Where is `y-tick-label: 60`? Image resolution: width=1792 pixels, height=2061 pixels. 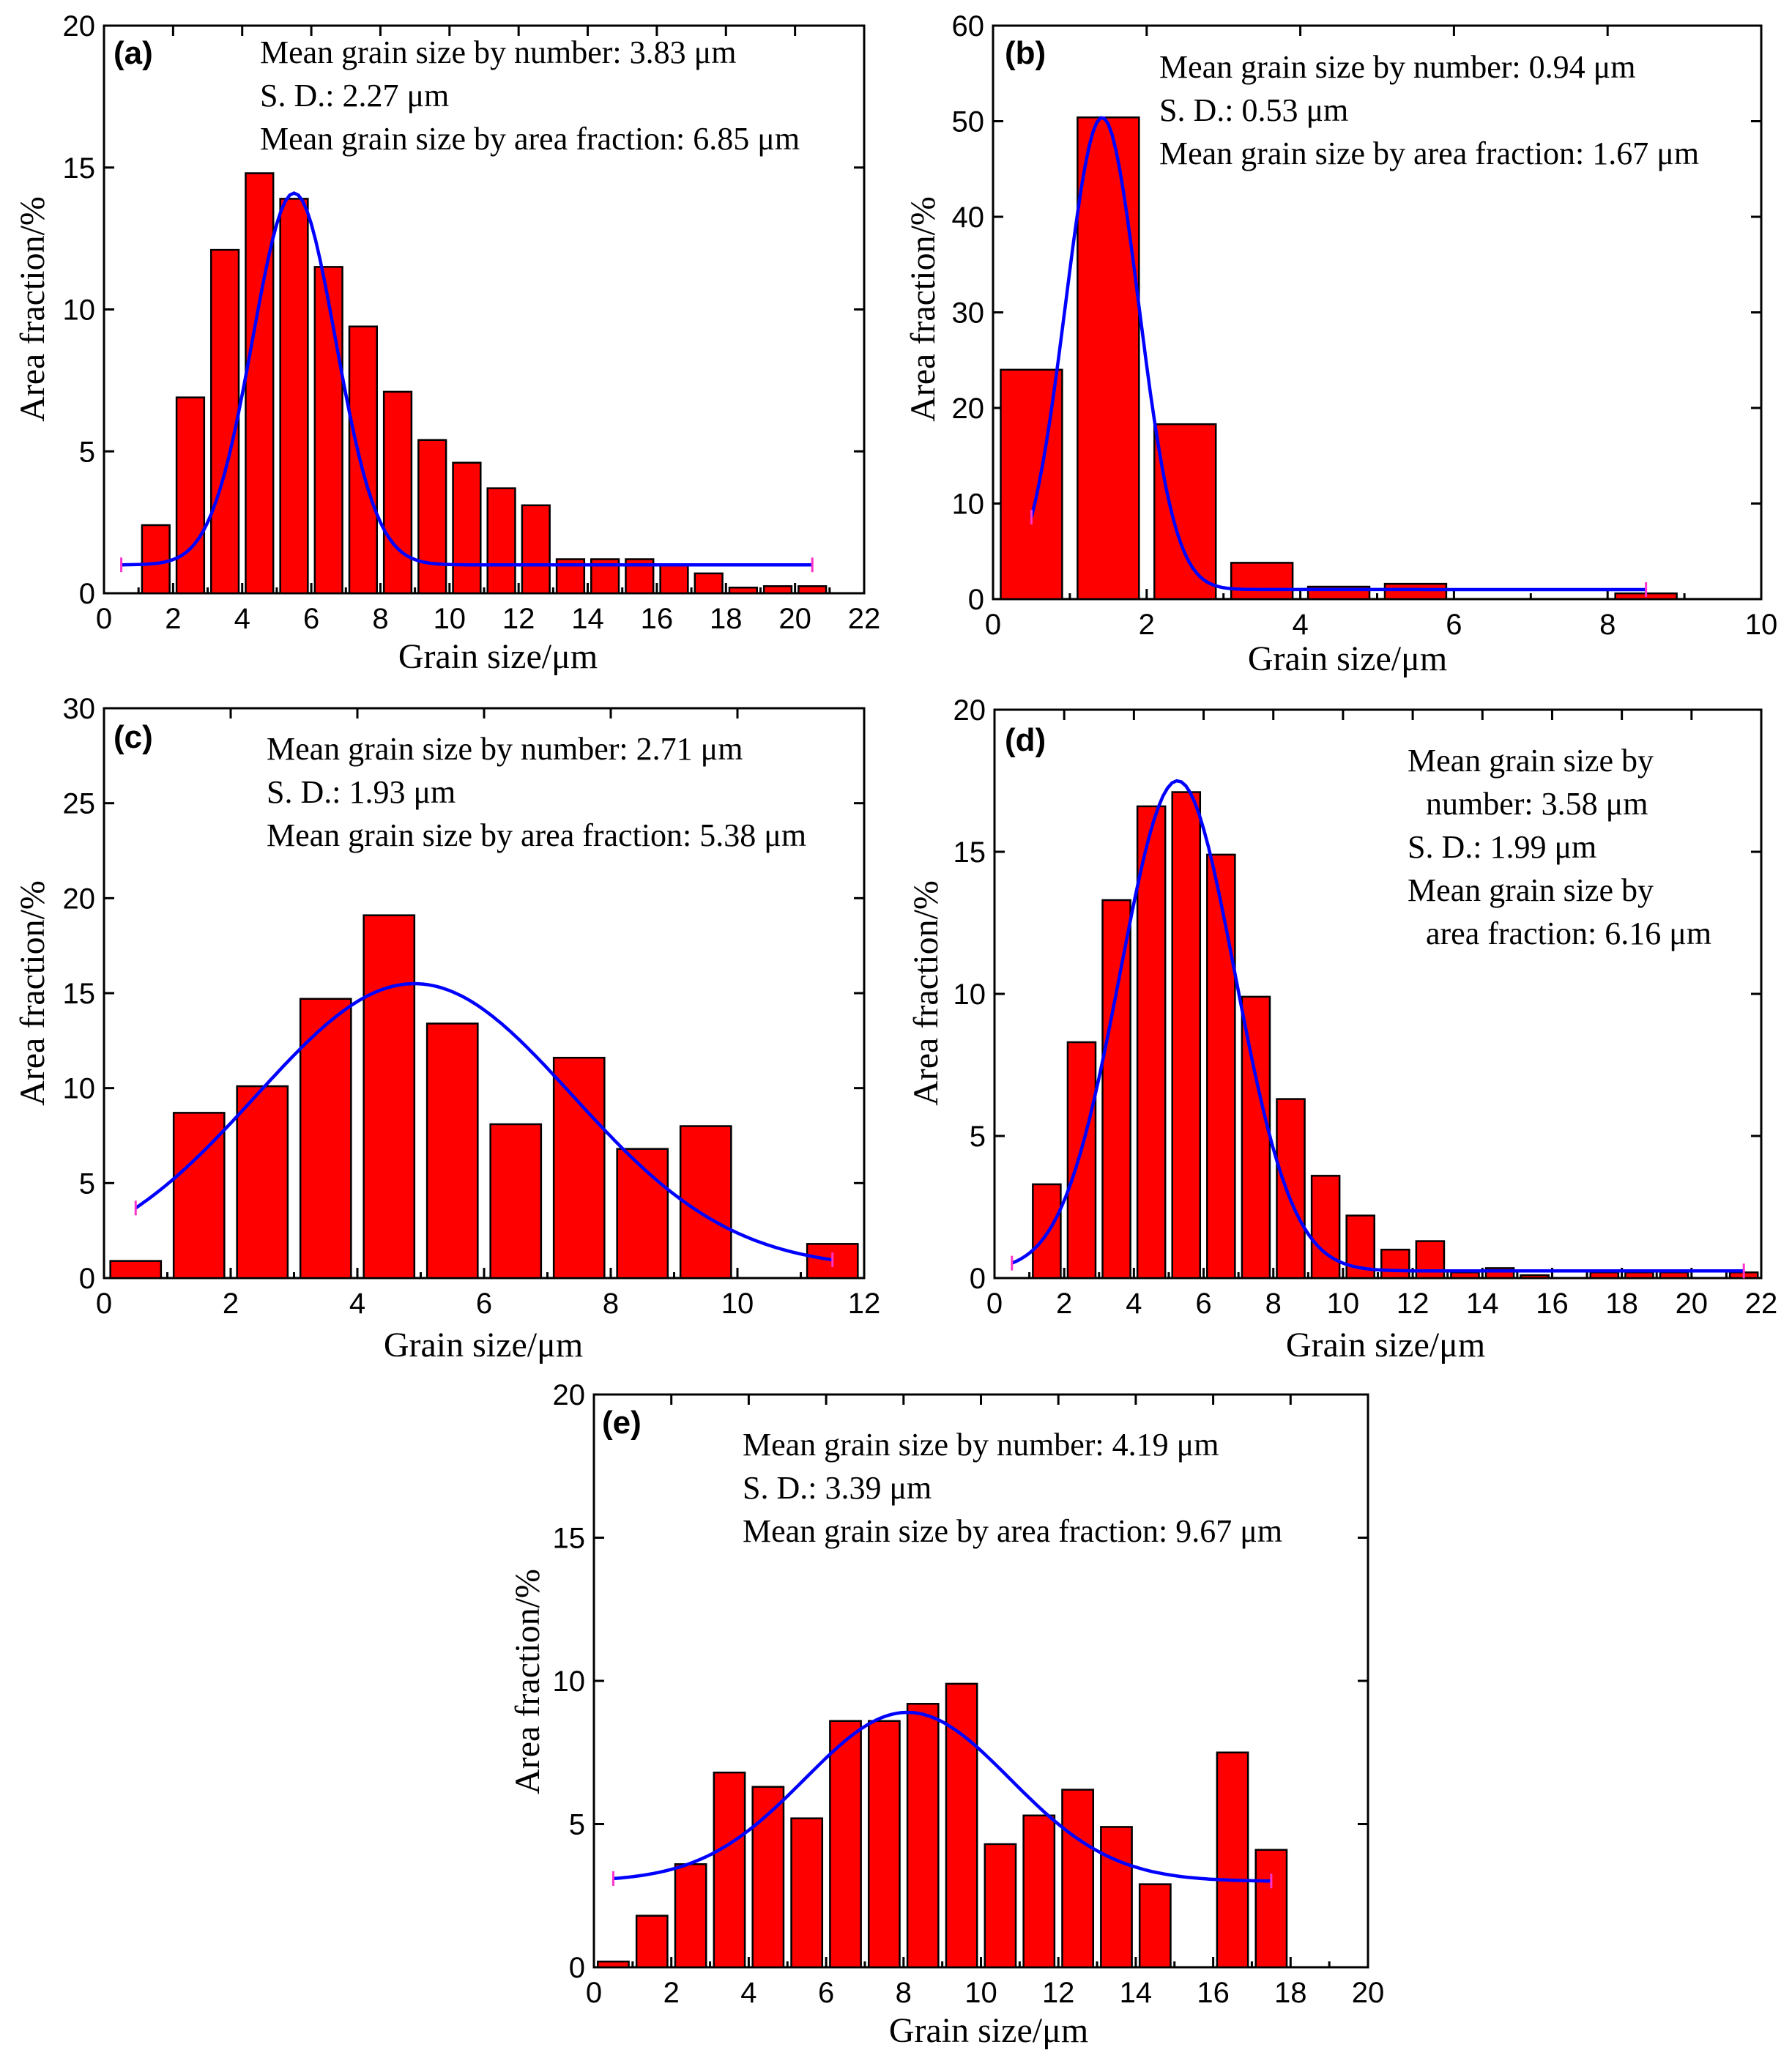 y-tick-label: 60 is located at coordinates (968, 26).